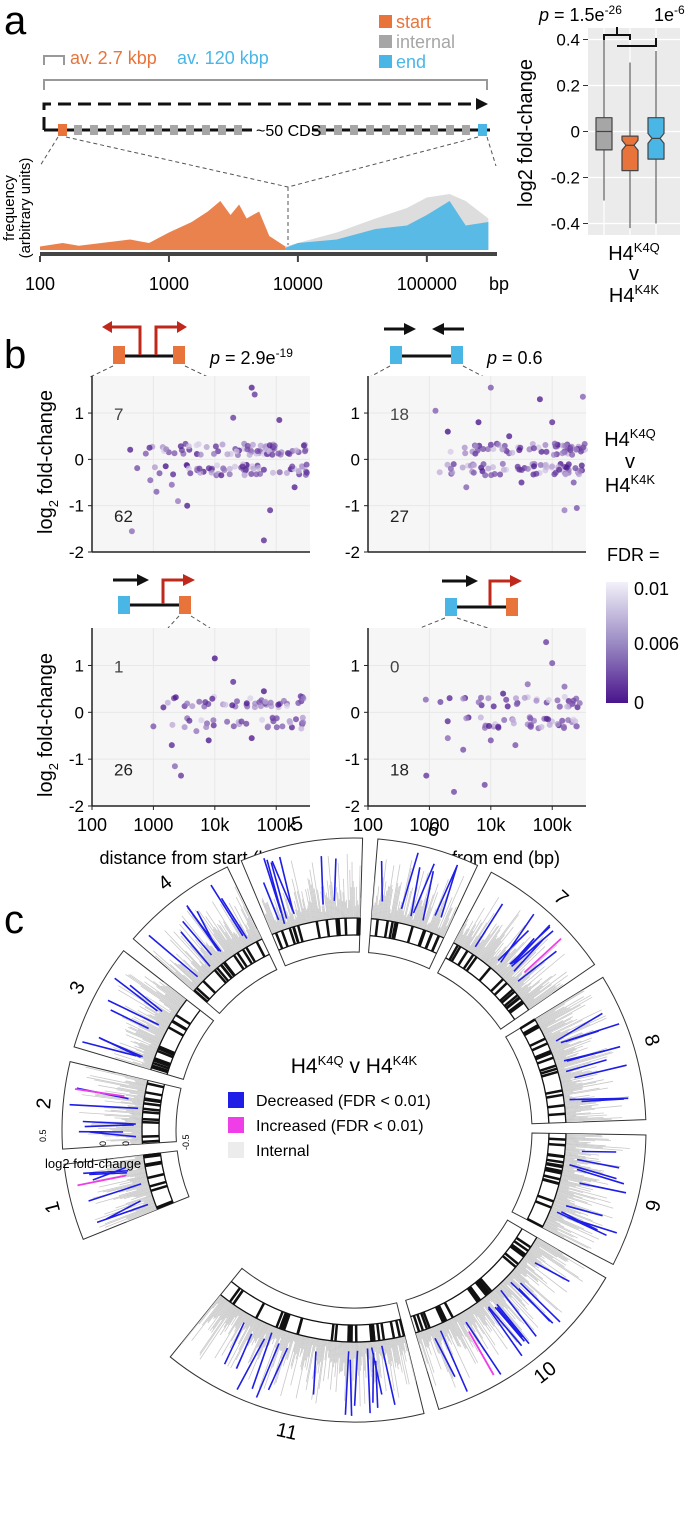  Describe the element at coordinates (355, 413) in the screenshot. I see `scatter-y-tick-label: 1` at that location.